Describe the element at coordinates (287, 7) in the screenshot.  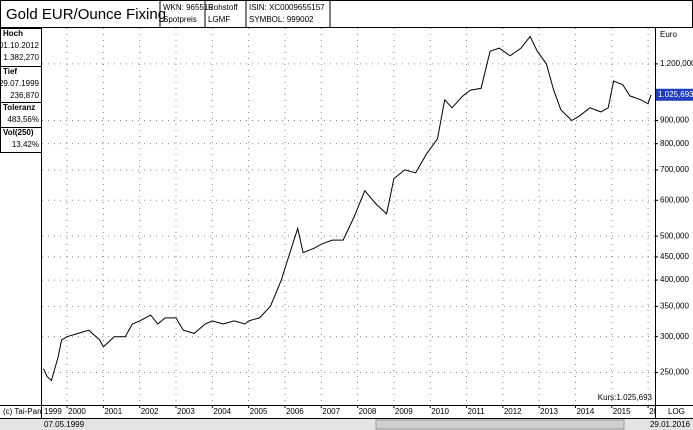
I see `isin: ISIN: XC0009655157` at that location.